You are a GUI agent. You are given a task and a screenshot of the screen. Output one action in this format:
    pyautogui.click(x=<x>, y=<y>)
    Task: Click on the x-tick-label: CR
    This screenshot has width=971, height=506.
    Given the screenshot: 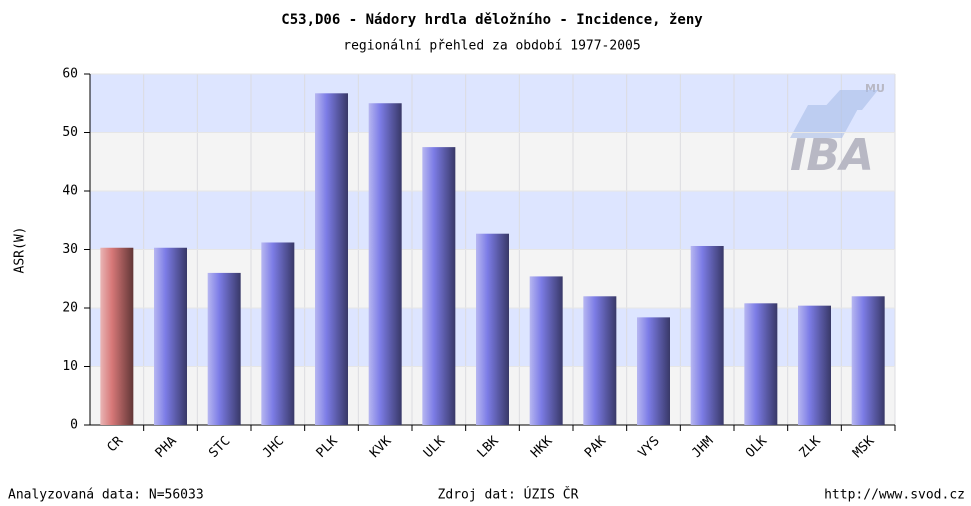 What is the action you would take?
    pyautogui.click(x=115, y=445)
    